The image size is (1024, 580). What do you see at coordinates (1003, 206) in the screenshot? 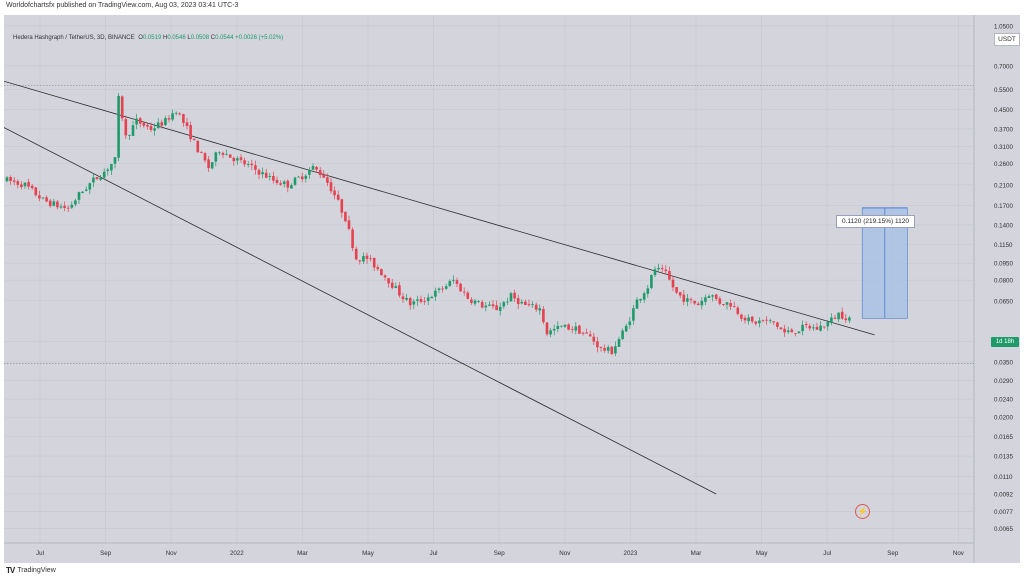
I see `price-tick-label: 0.1700` at bounding box center [1003, 206].